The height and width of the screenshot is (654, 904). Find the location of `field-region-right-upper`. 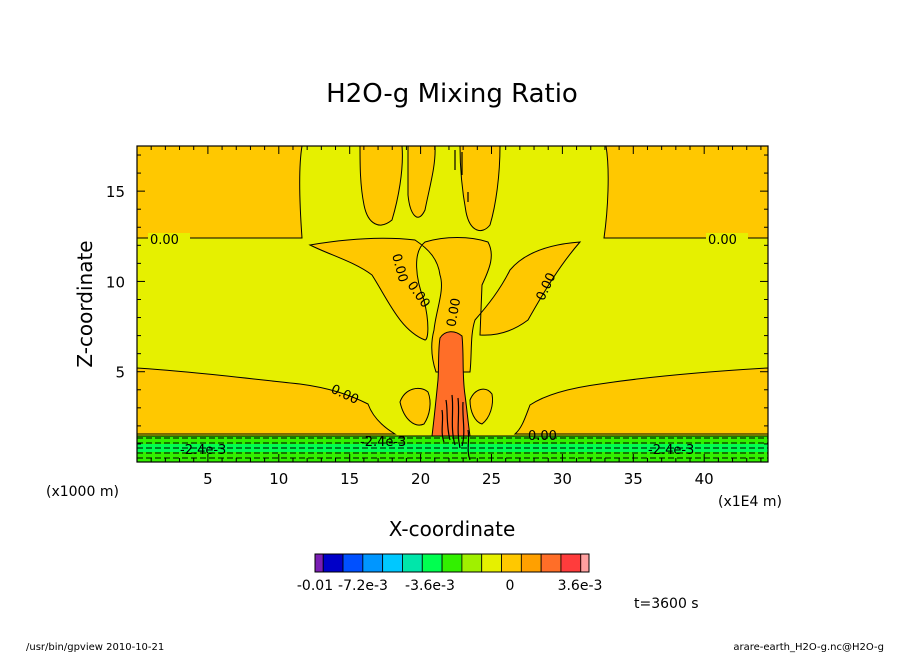

field-region-right-upper is located at coordinates (685, 192).